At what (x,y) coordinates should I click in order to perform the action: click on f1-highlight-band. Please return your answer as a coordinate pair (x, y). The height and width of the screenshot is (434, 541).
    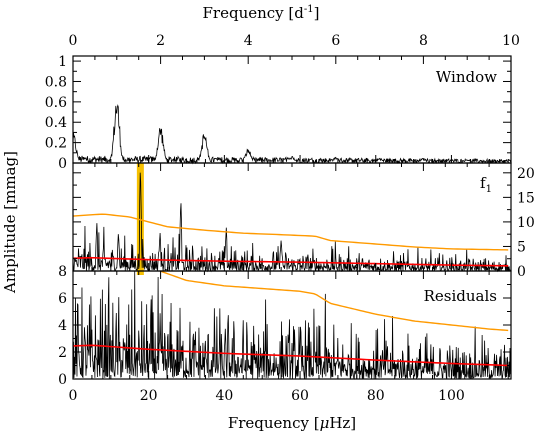
    Looking at the image, I should click on (140, 217).